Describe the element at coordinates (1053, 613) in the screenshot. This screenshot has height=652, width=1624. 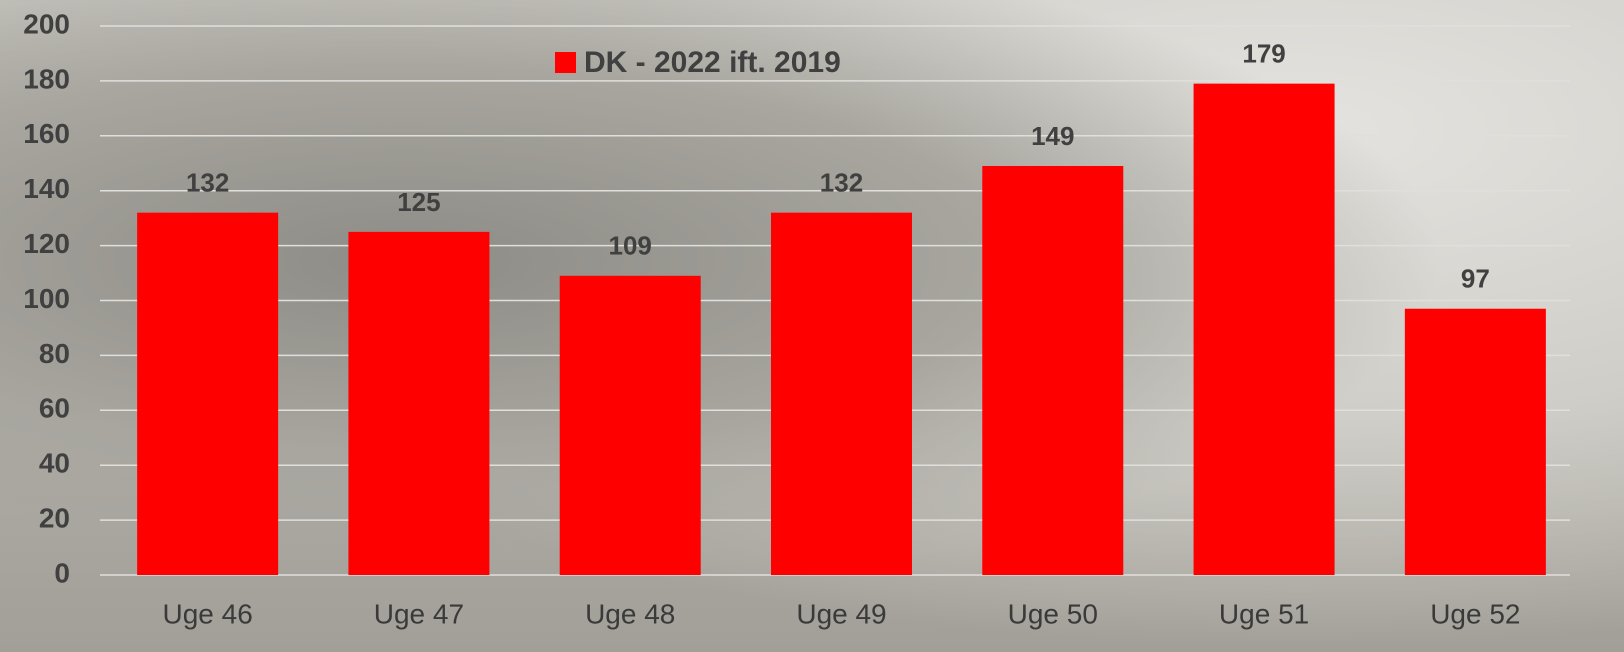
I see `x-tick-label: Uge 50` at that location.